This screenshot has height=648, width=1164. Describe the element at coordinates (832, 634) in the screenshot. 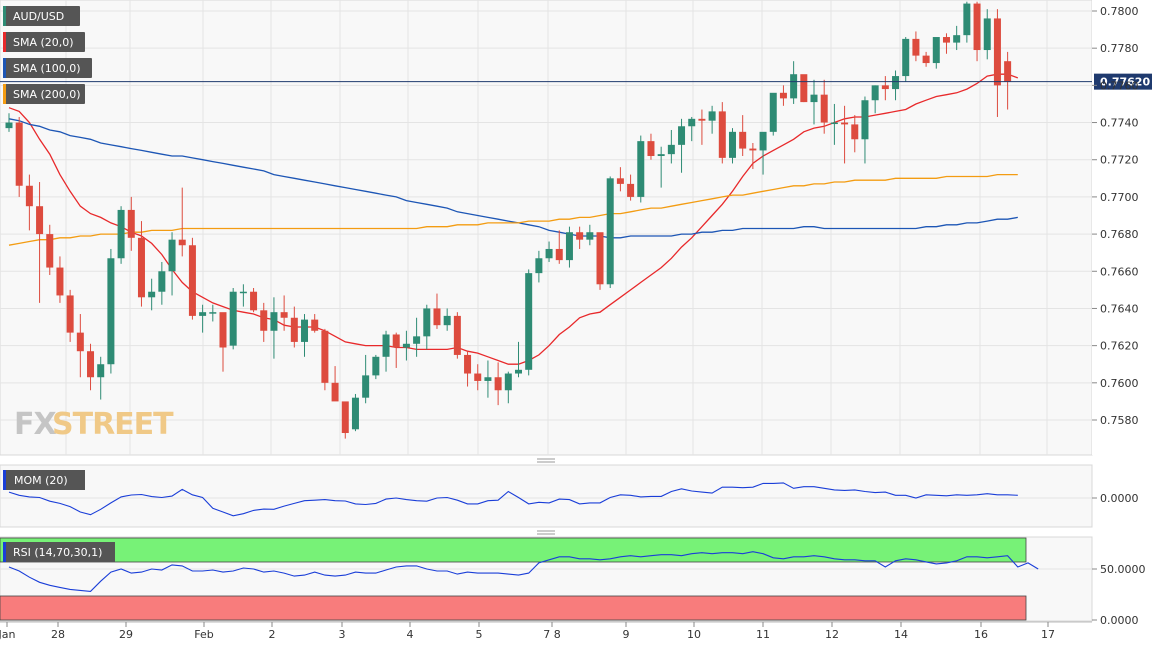

I see `time-tick-label: 12` at that location.